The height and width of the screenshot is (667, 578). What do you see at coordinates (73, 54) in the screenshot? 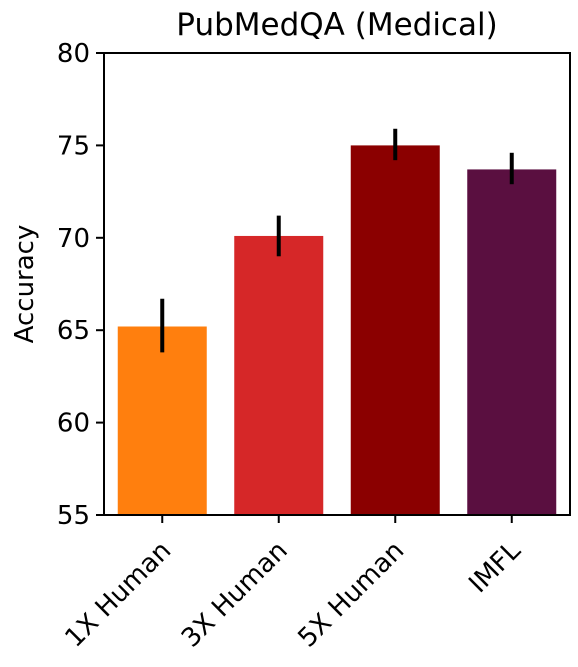
I see `y-tick-label: 80` at bounding box center [73, 54].